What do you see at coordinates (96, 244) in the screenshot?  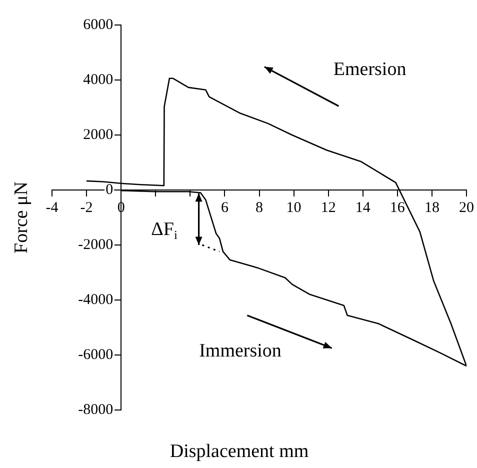 I see `y-tick-label: -2000` at bounding box center [96, 244].